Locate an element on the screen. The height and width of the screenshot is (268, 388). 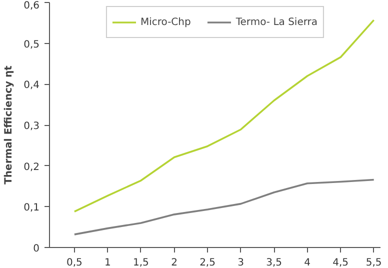
x-tick-label: 0,5 is located at coordinates (74, 263).